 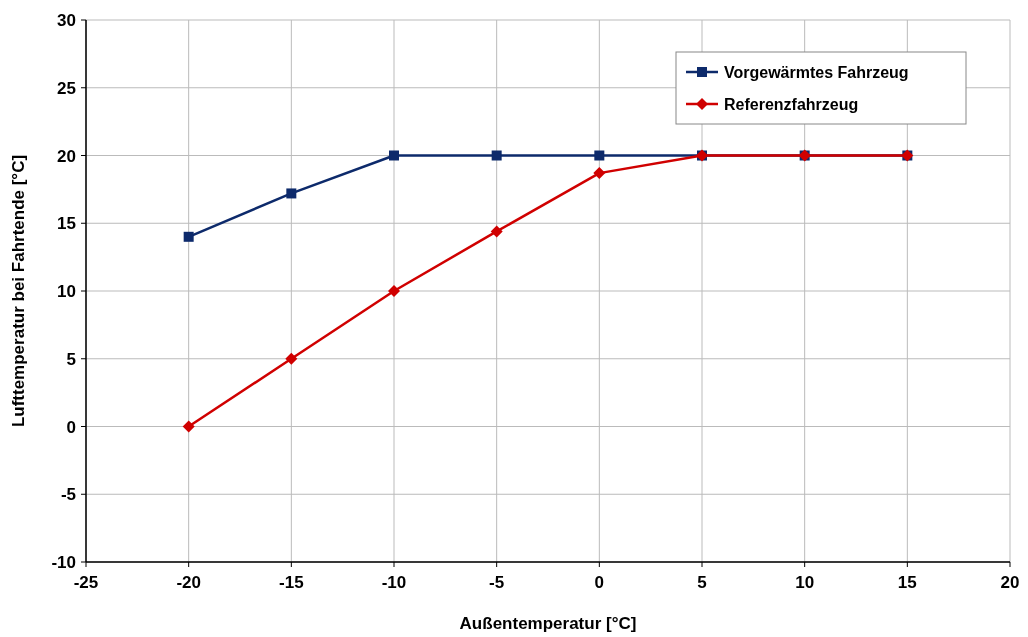 What do you see at coordinates (1010, 582) in the screenshot?
I see `x-tick-label: 20` at bounding box center [1010, 582].